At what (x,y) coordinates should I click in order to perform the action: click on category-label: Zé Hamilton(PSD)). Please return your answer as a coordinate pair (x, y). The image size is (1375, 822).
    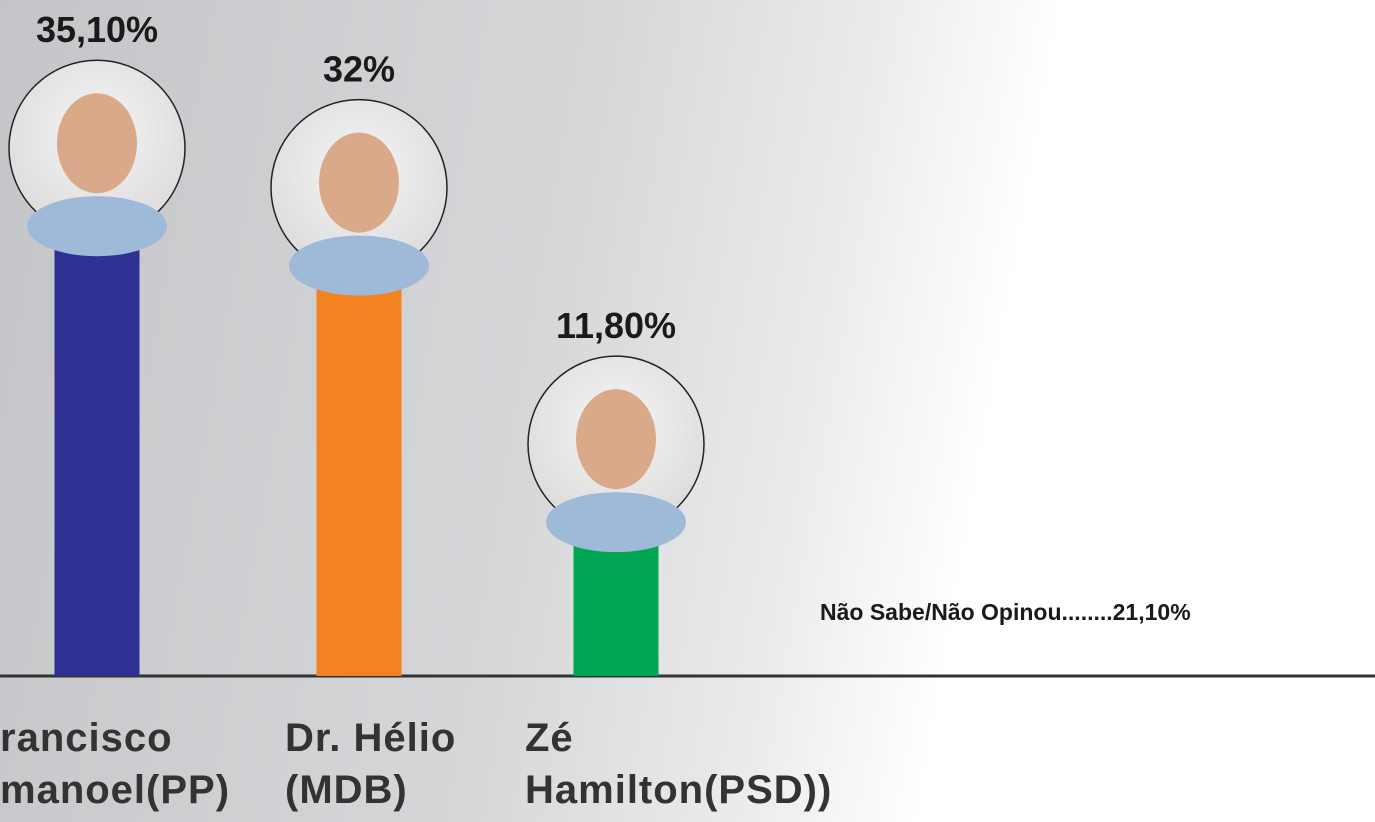
    Looking at the image, I should click on (679, 764).